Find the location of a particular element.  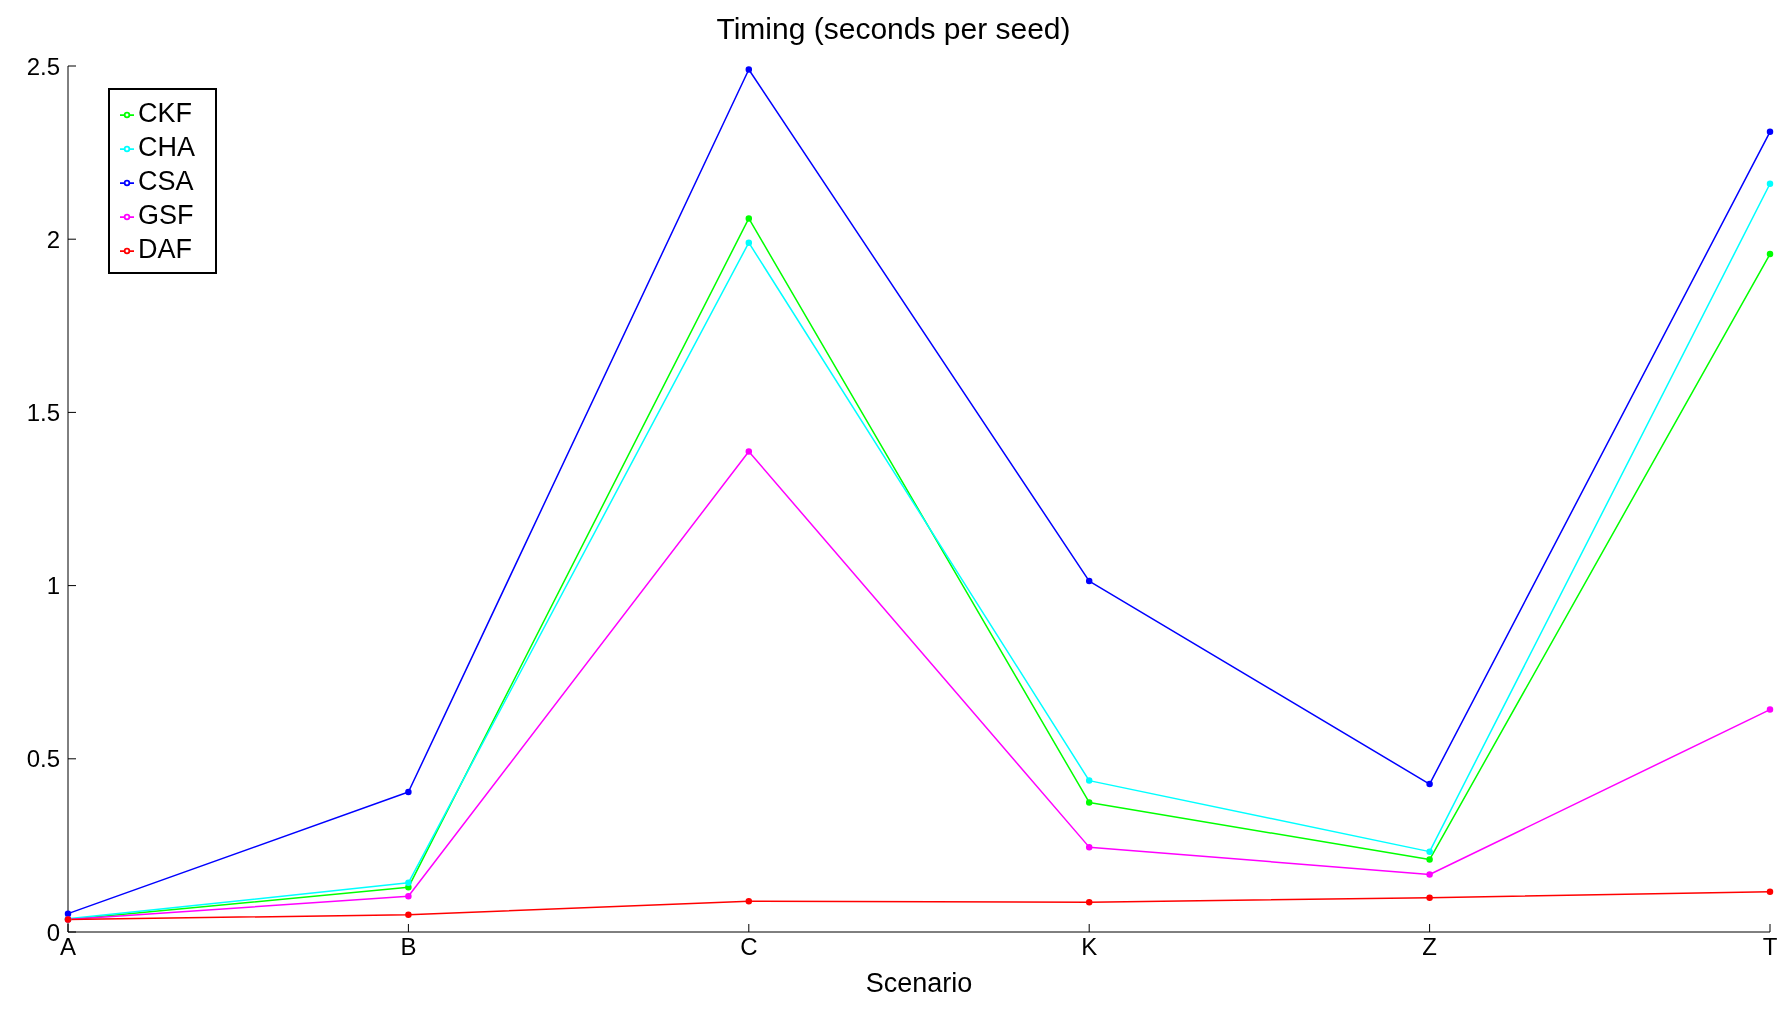

x-tick-label: B is located at coordinates (408, 947).